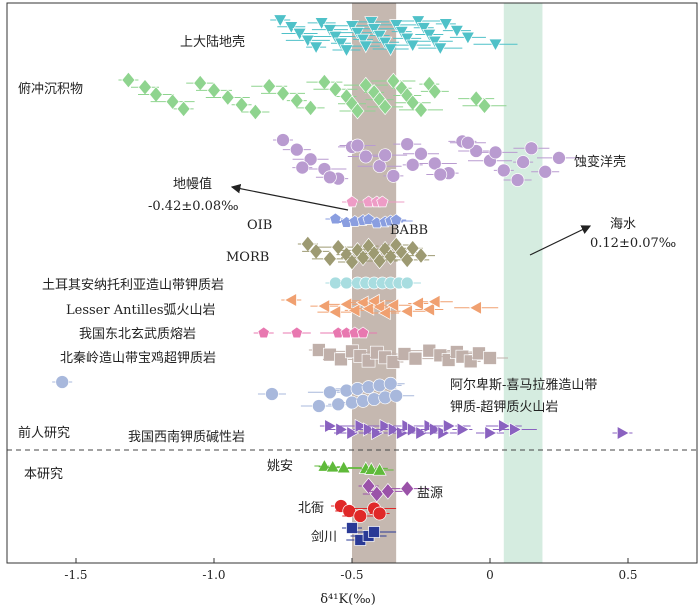  I want to click on series-ne-china, so click(315, 332).